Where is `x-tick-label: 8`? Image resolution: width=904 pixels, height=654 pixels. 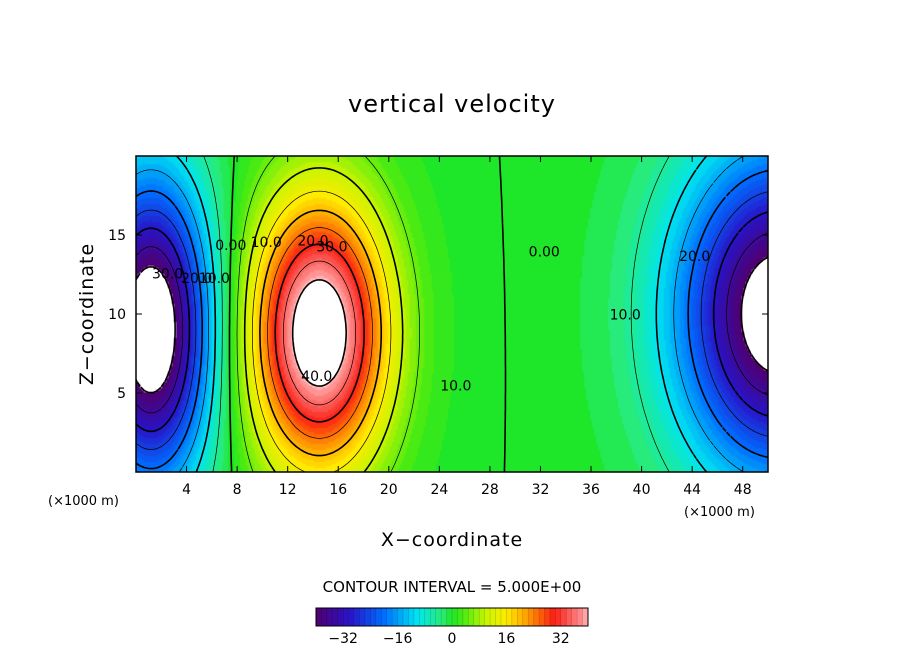 x-tick-label: 8 is located at coordinates (237, 490).